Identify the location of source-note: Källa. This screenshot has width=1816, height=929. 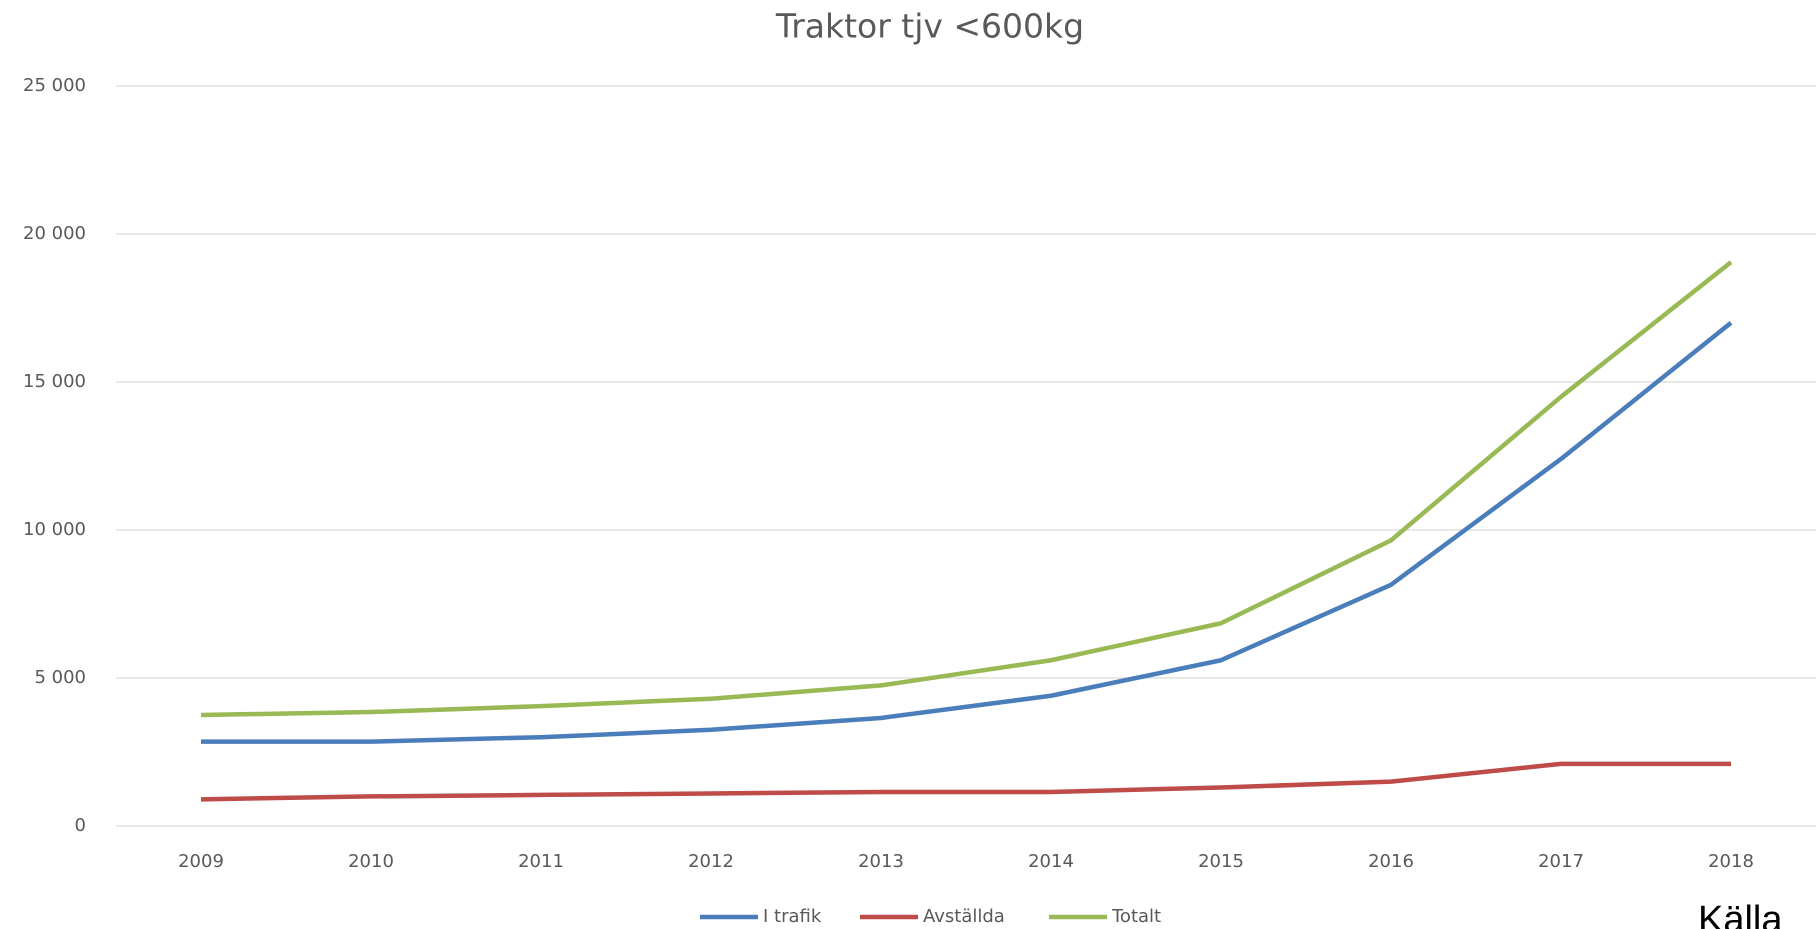
(1740, 914).